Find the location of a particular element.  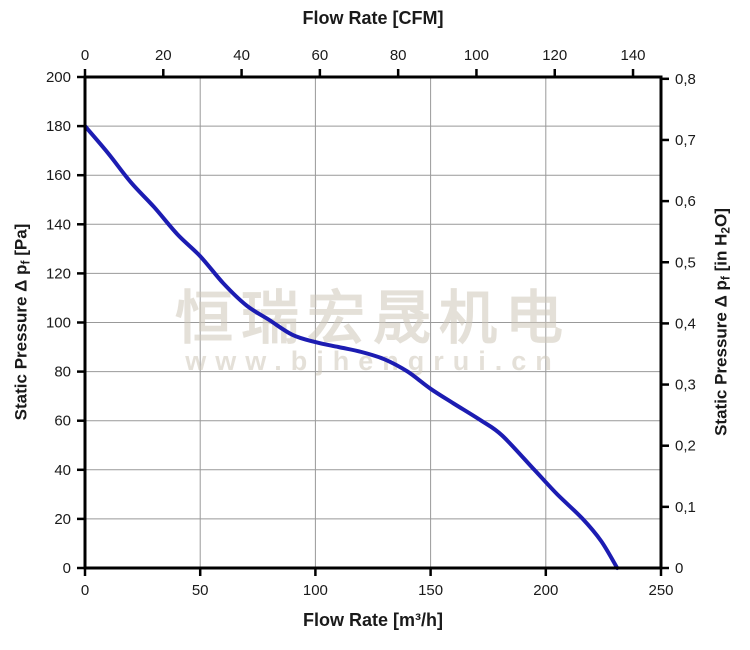

bottom-tick-label: 250 is located at coordinates (660, 590).